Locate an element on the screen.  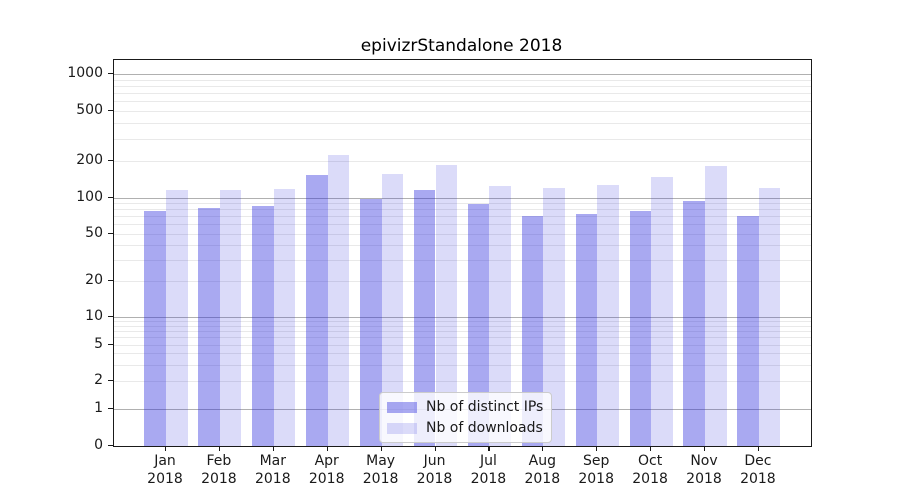
bar-distinct-ips-mar is located at coordinates (263, 326).